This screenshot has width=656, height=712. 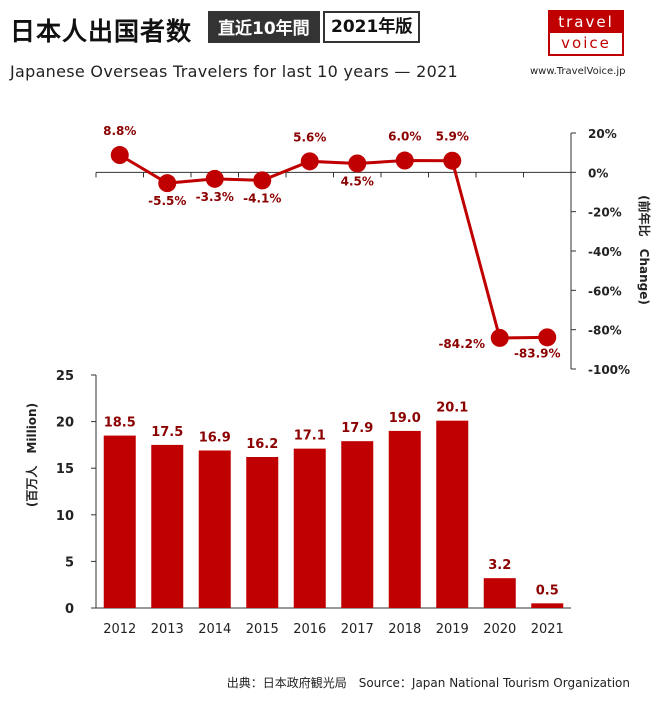 What do you see at coordinates (310, 436) in the screenshot?
I see `travelers-data-label: 17.1` at bounding box center [310, 436].